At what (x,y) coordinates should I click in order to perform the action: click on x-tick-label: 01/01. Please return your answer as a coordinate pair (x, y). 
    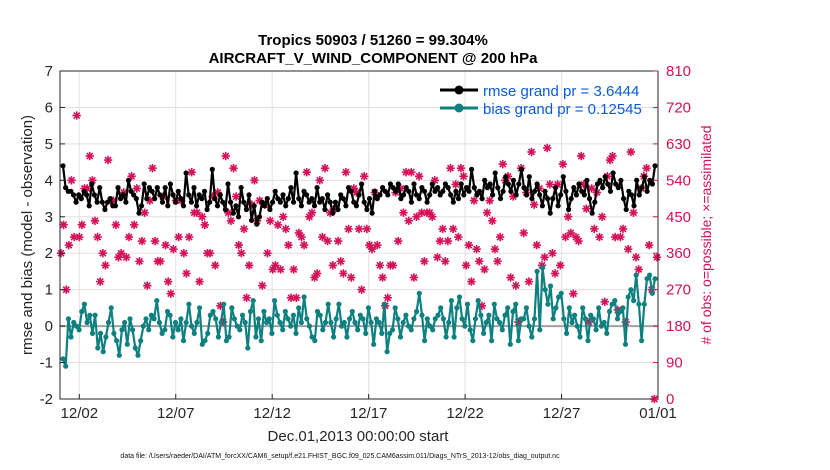
    Looking at the image, I should click on (658, 413).